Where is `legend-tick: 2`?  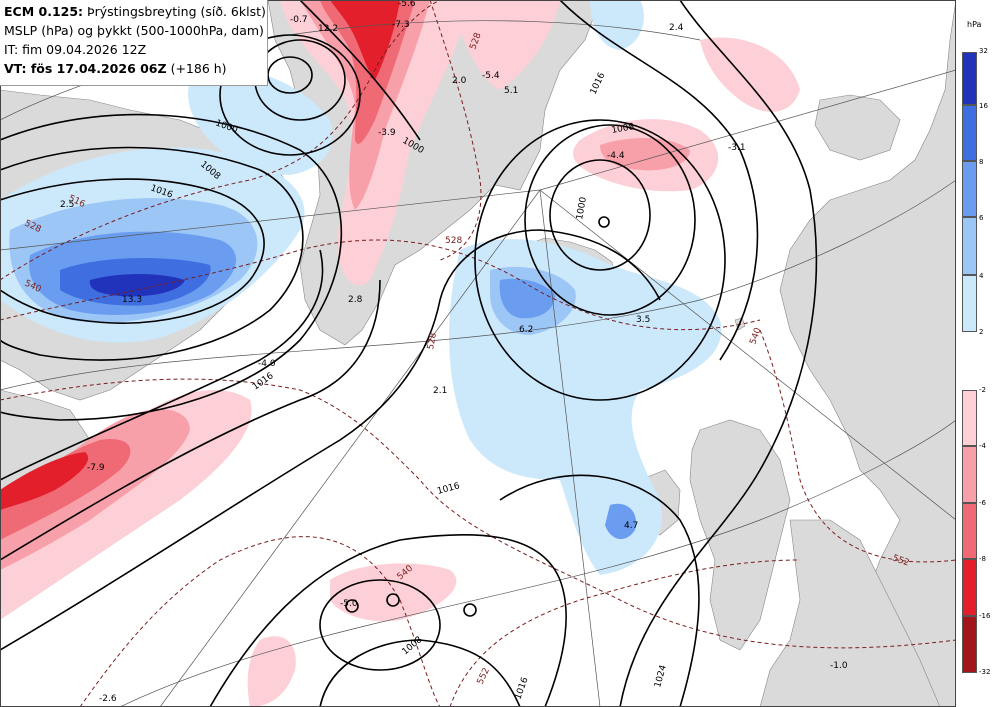
legend-tick: 2 is located at coordinates (981, 332).